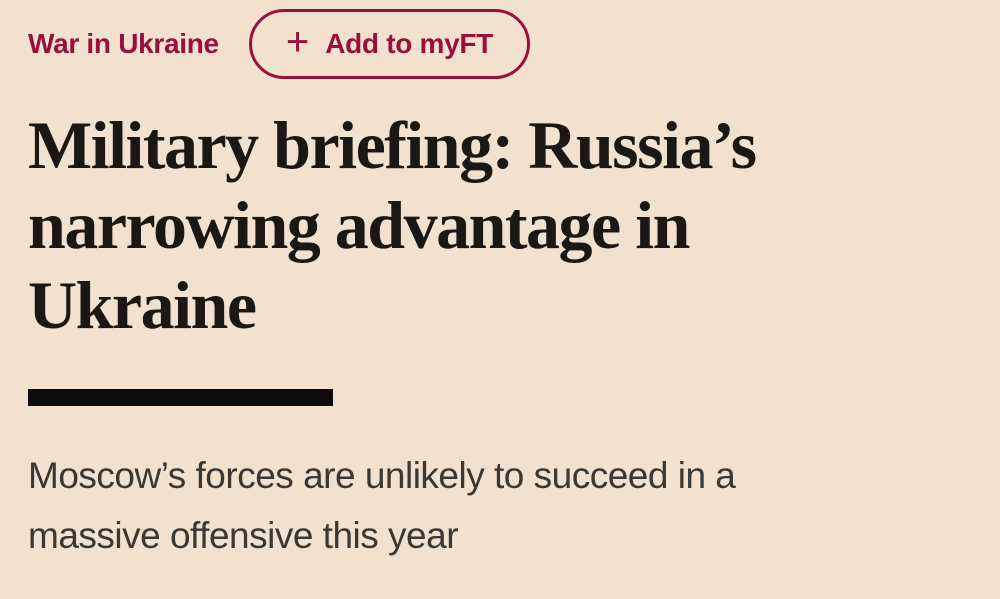  I want to click on plus-icon: +, so click(297, 42).